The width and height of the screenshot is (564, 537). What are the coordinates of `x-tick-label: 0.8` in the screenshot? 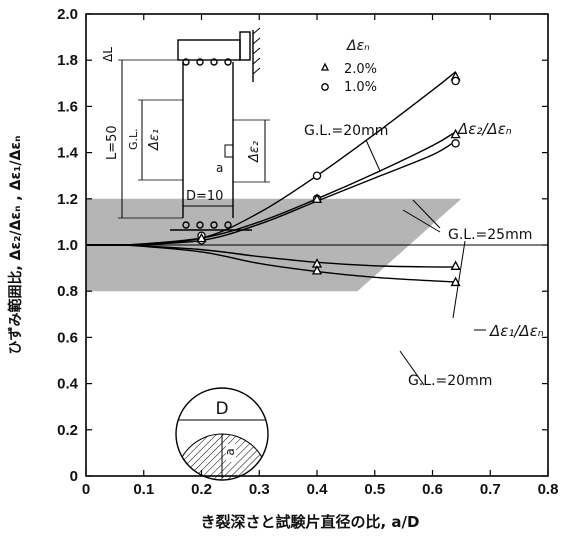 It's located at (548, 489).